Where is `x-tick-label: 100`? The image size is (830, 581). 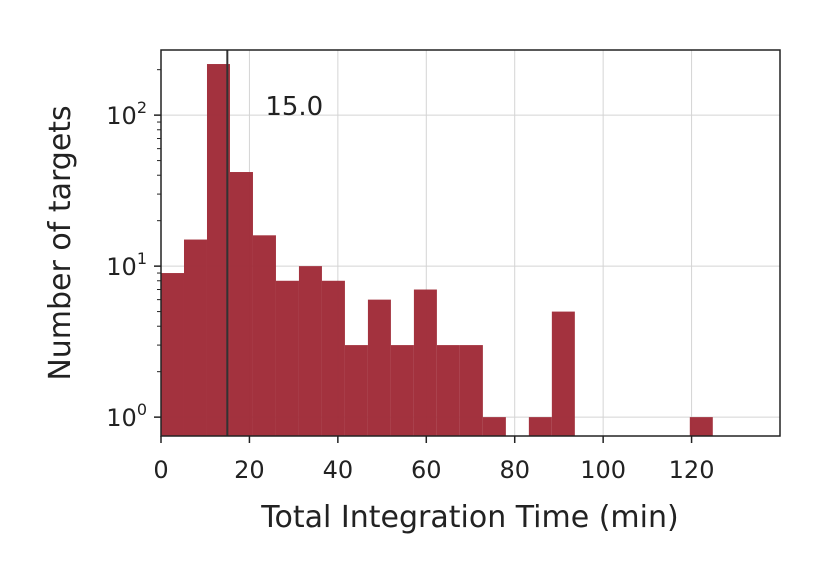 x-tick-label: 100 is located at coordinates (603, 470).